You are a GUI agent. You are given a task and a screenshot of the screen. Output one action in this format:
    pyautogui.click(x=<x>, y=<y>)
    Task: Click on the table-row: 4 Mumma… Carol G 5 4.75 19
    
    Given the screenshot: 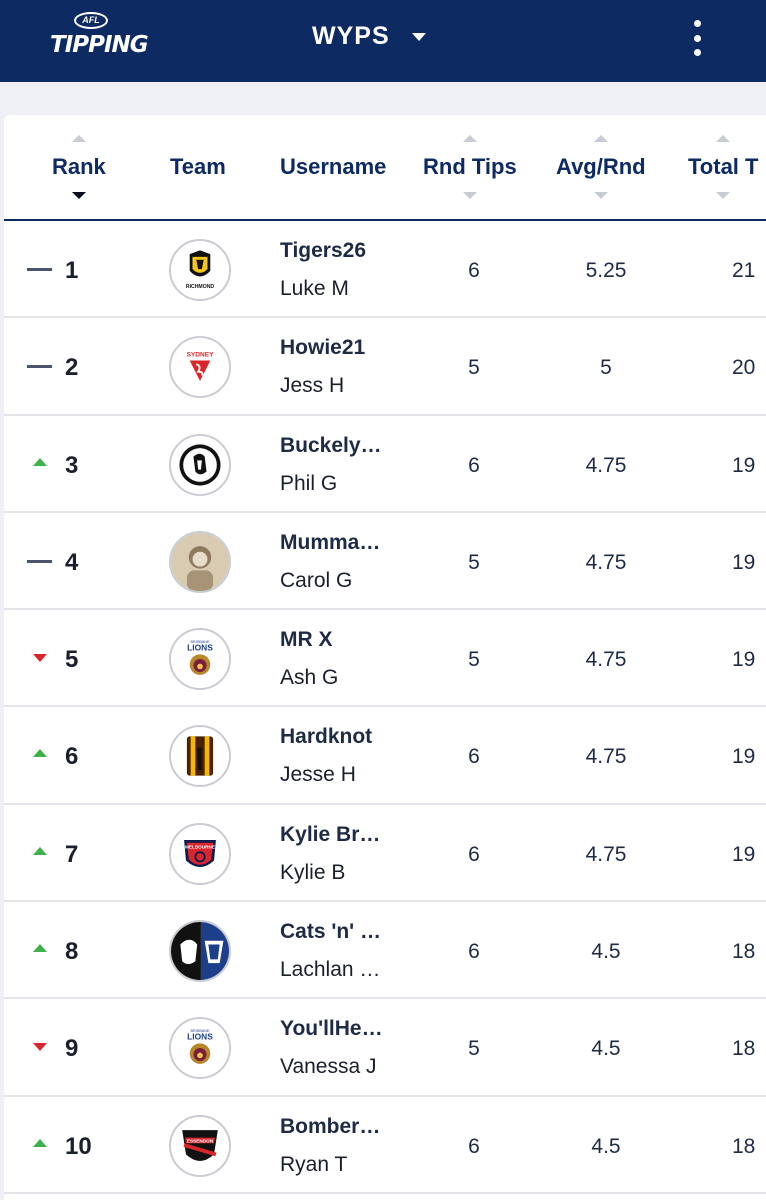 What is the action you would take?
    pyautogui.click(x=385, y=562)
    